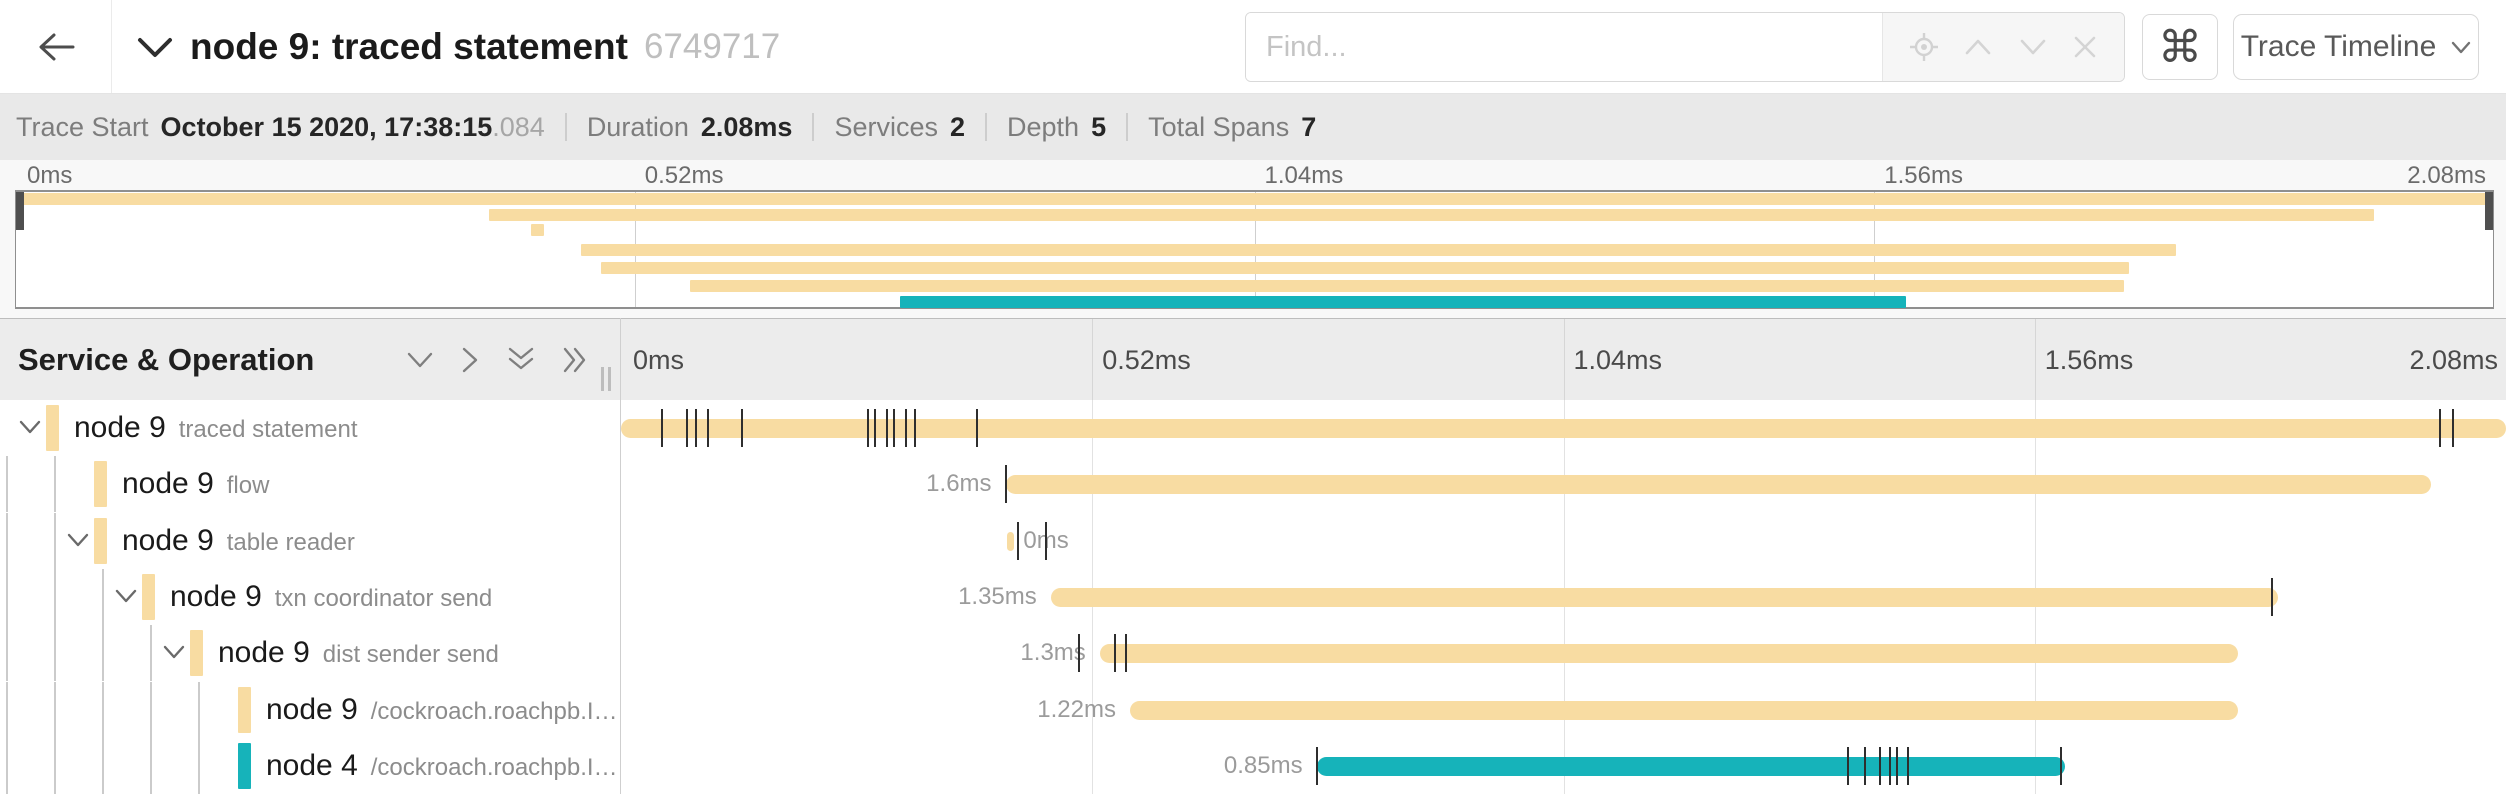  What do you see at coordinates (684, 175) in the screenshot?
I see `time-tick-label: 0.52ms` at bounding box center [684, 175].